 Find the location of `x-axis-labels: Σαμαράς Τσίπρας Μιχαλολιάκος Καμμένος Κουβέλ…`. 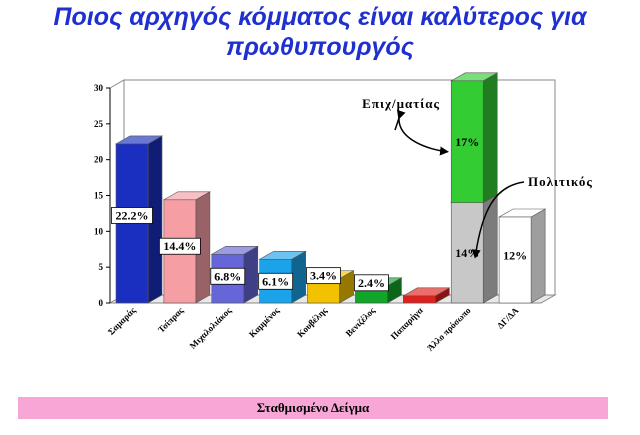

x-axis-labels: Σαμαράς Τσίπρας Μιχαλολιάκος Καμμένος Κουβέλ… is located at coordinates (313, 329).